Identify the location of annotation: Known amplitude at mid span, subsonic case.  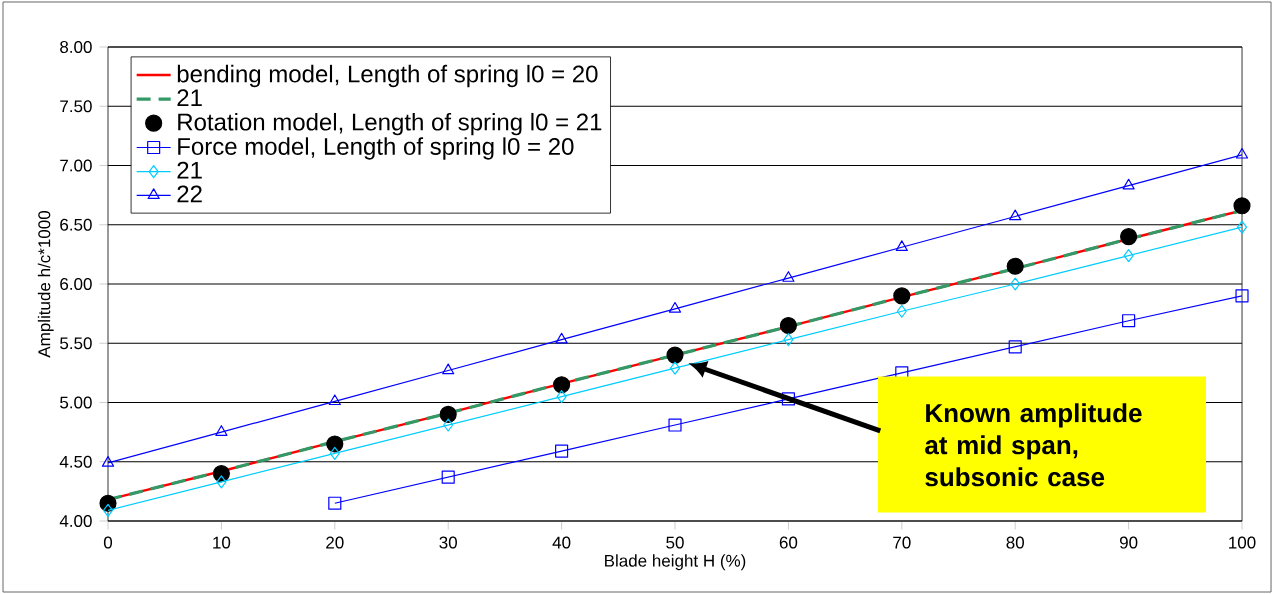
(1033, 445).